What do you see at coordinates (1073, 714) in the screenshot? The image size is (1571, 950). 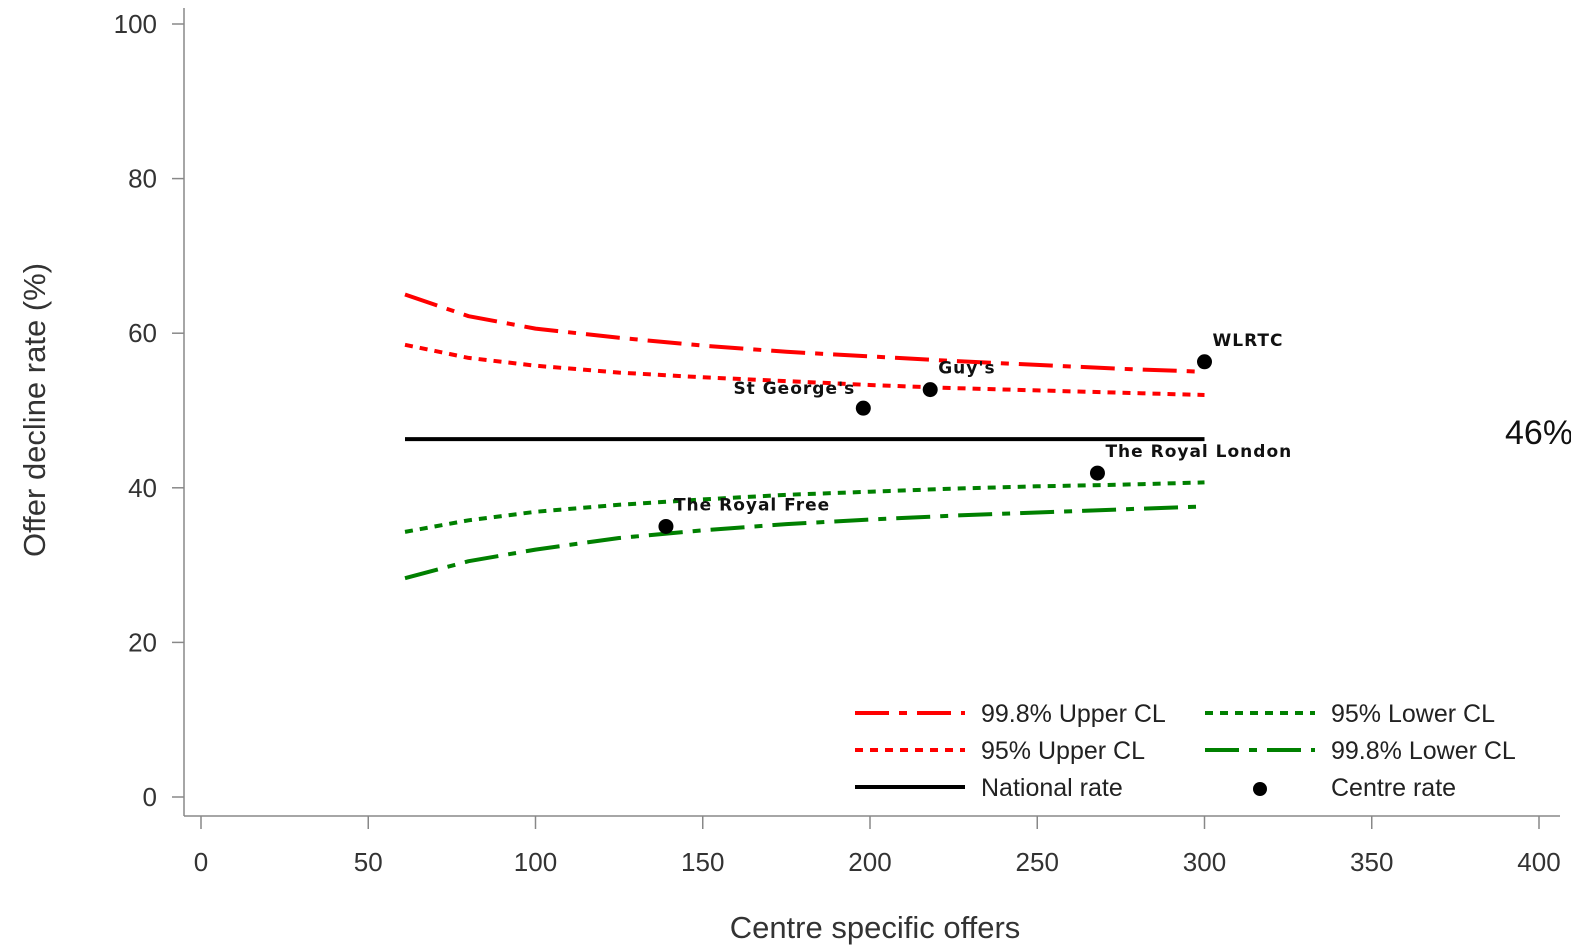 I see `legend-label: 99.8% Upper CL` at bounding box center [1073, 714].